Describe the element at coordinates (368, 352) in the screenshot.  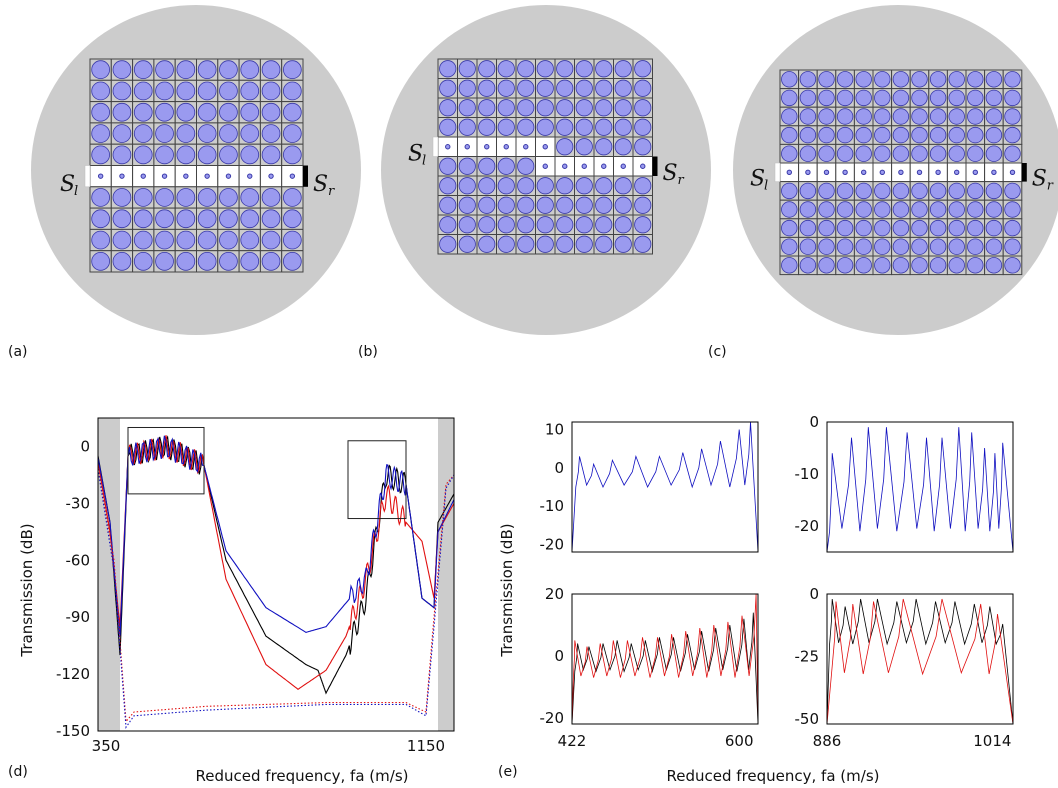
I see `panel-label-b: (b)` at that location.